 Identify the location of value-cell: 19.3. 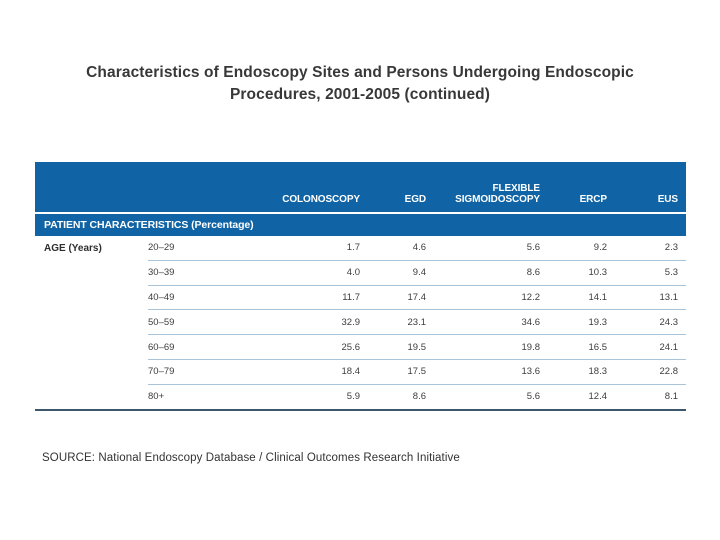
(573, 322).